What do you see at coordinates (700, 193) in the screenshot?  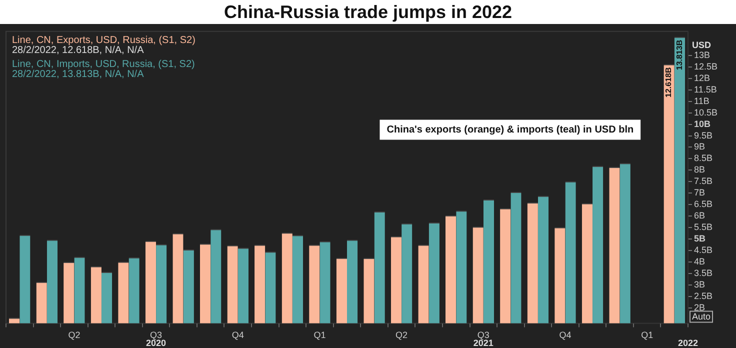 I see `y-tick-label: 7B` at bounding box center [700, 193].